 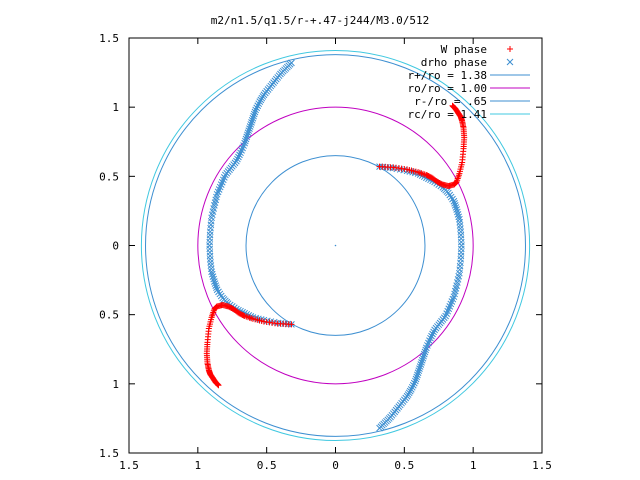 I want to click on y-tick-label-4: 0.5, so click(x=109, y=176).